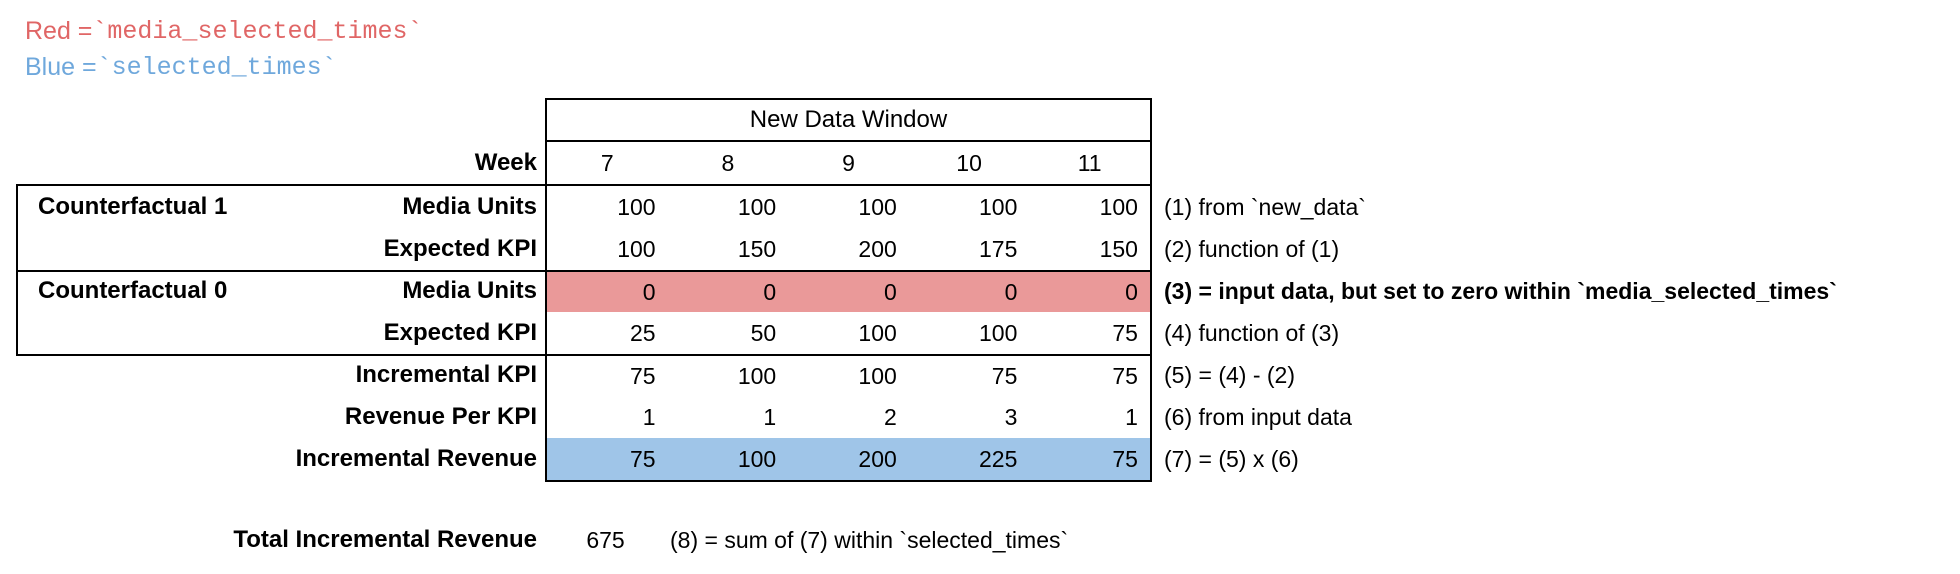 The image size is (1960, 574). What do you see at coordinates (469, 206) in the screenshot?
I see `row-label-media-units-cf1: Media Units` at bounding box center [469, 206].